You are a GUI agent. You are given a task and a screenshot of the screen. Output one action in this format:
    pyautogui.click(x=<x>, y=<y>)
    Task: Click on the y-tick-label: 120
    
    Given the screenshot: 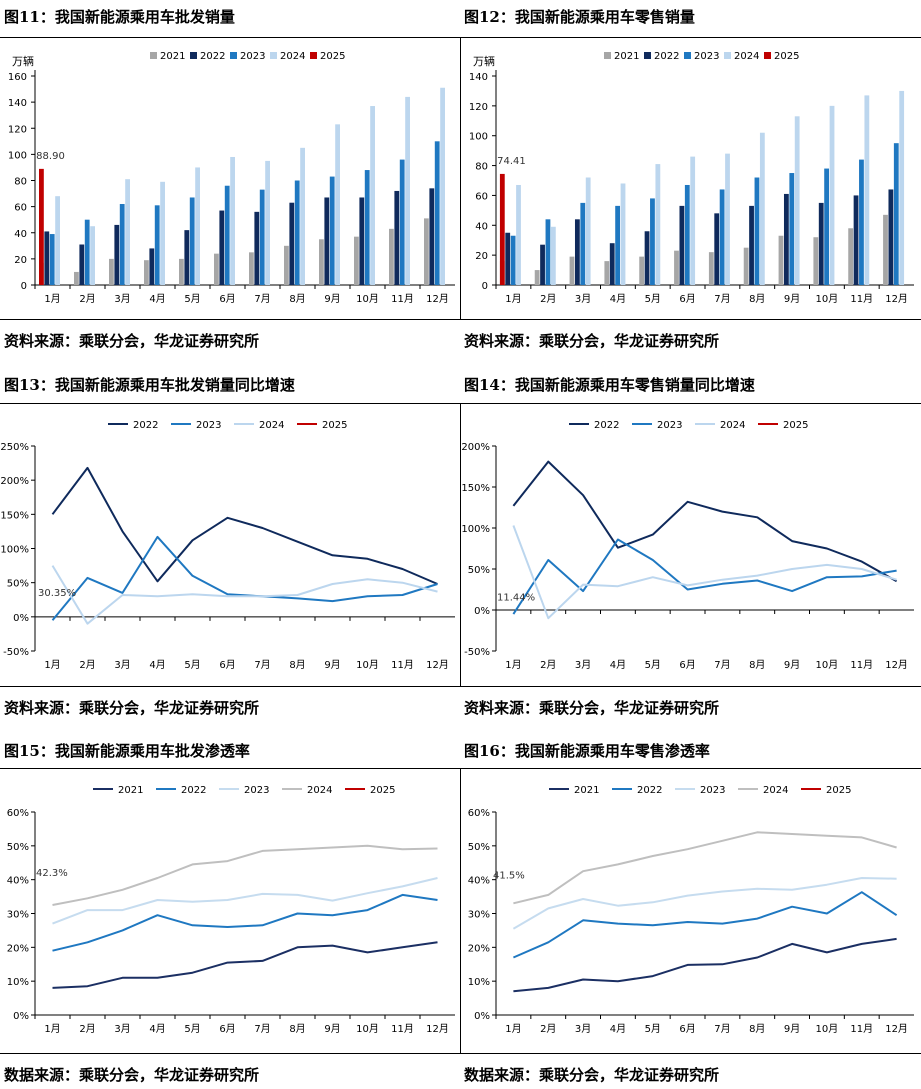 What is the action you would take?
    pyautogui.click(x=17, y=129)
    